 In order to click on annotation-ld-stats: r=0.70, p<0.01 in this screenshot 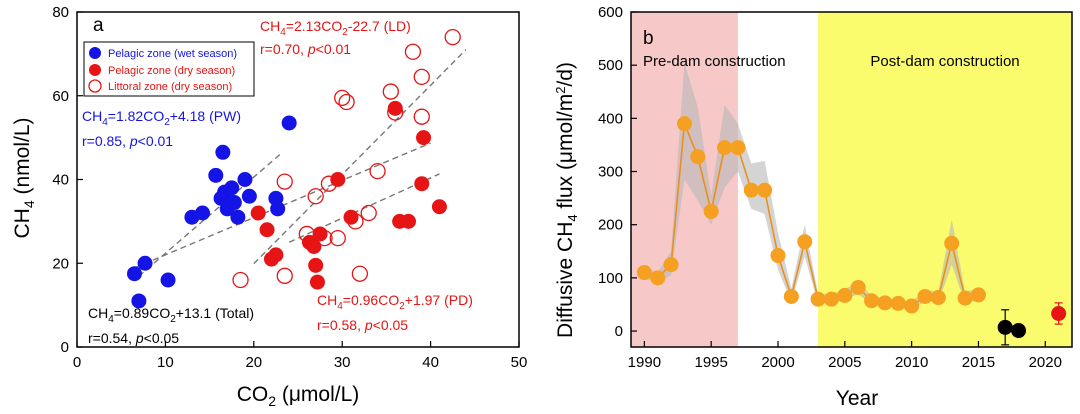, I will do `click(305, 49)`.